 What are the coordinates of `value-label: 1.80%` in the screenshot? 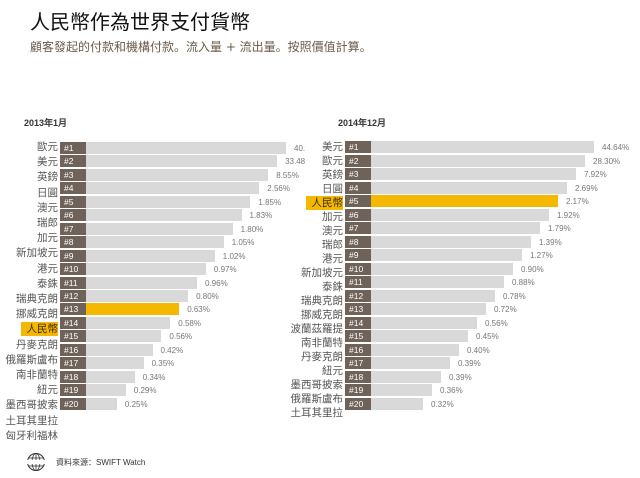 It's located at (252, 229).